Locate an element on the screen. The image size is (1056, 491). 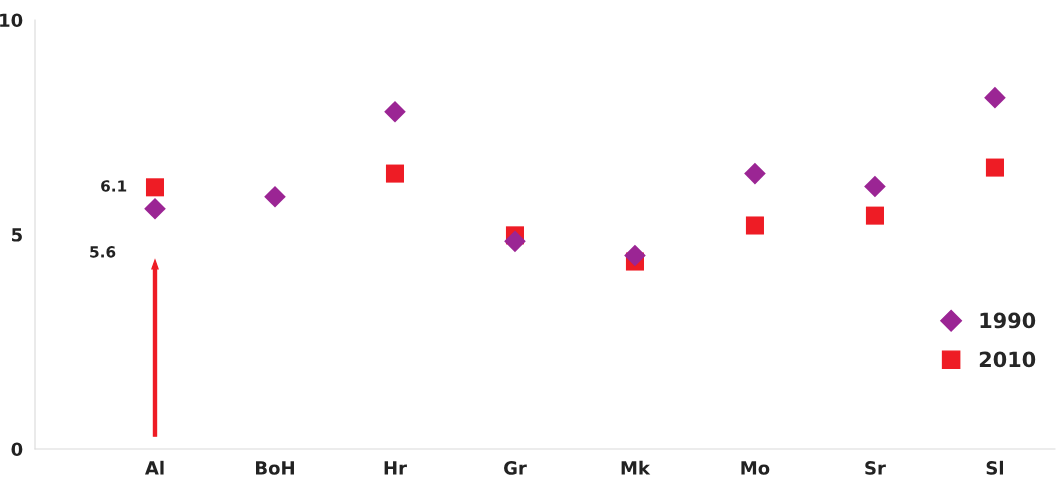
y-tick-label: 0 is located at coordinates (17, 449).